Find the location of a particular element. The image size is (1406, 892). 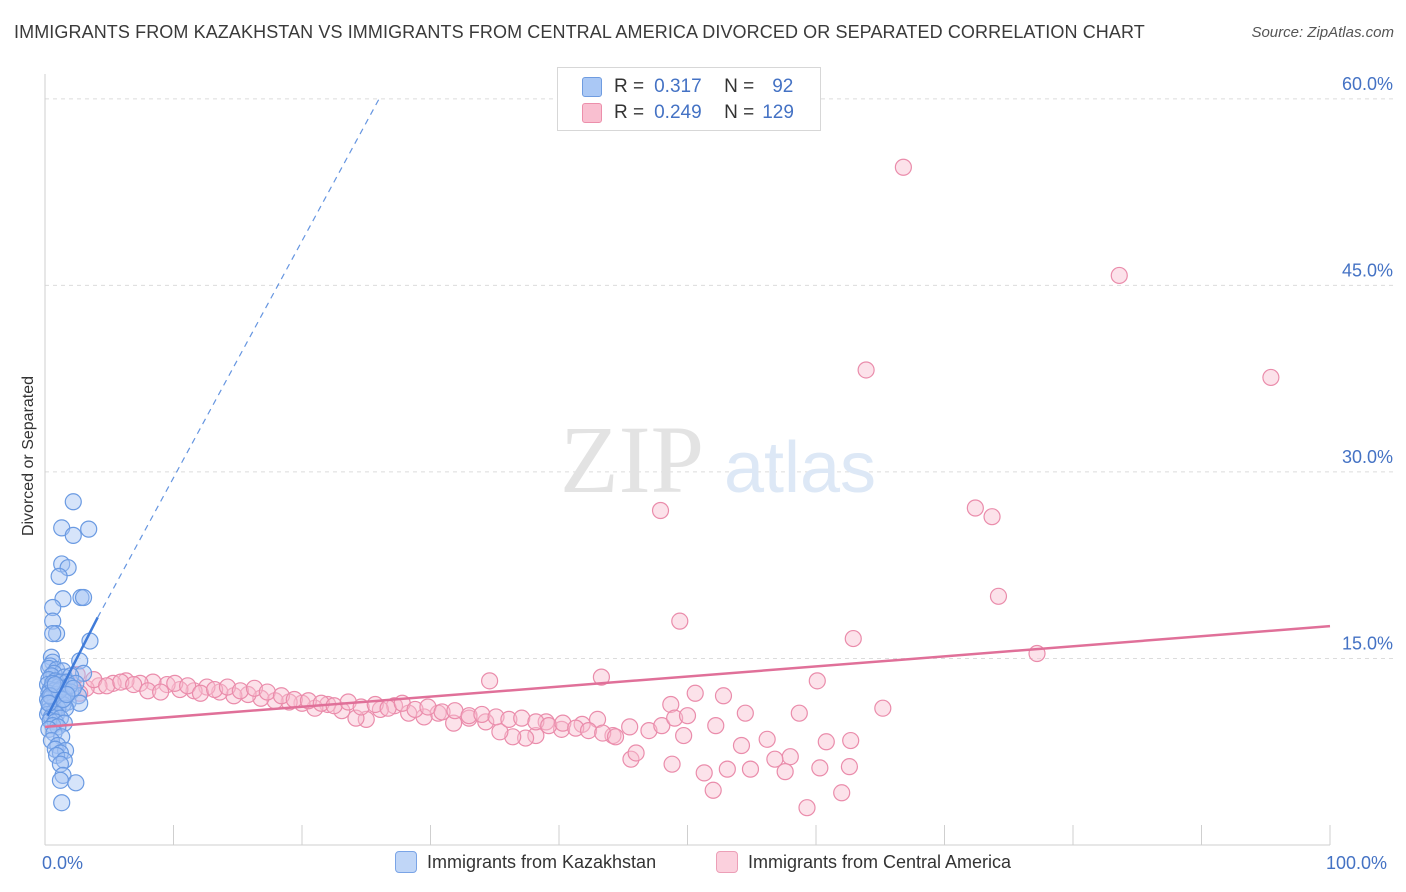

y-tick-label: 45.0% is located at coordinates (1367, 270).